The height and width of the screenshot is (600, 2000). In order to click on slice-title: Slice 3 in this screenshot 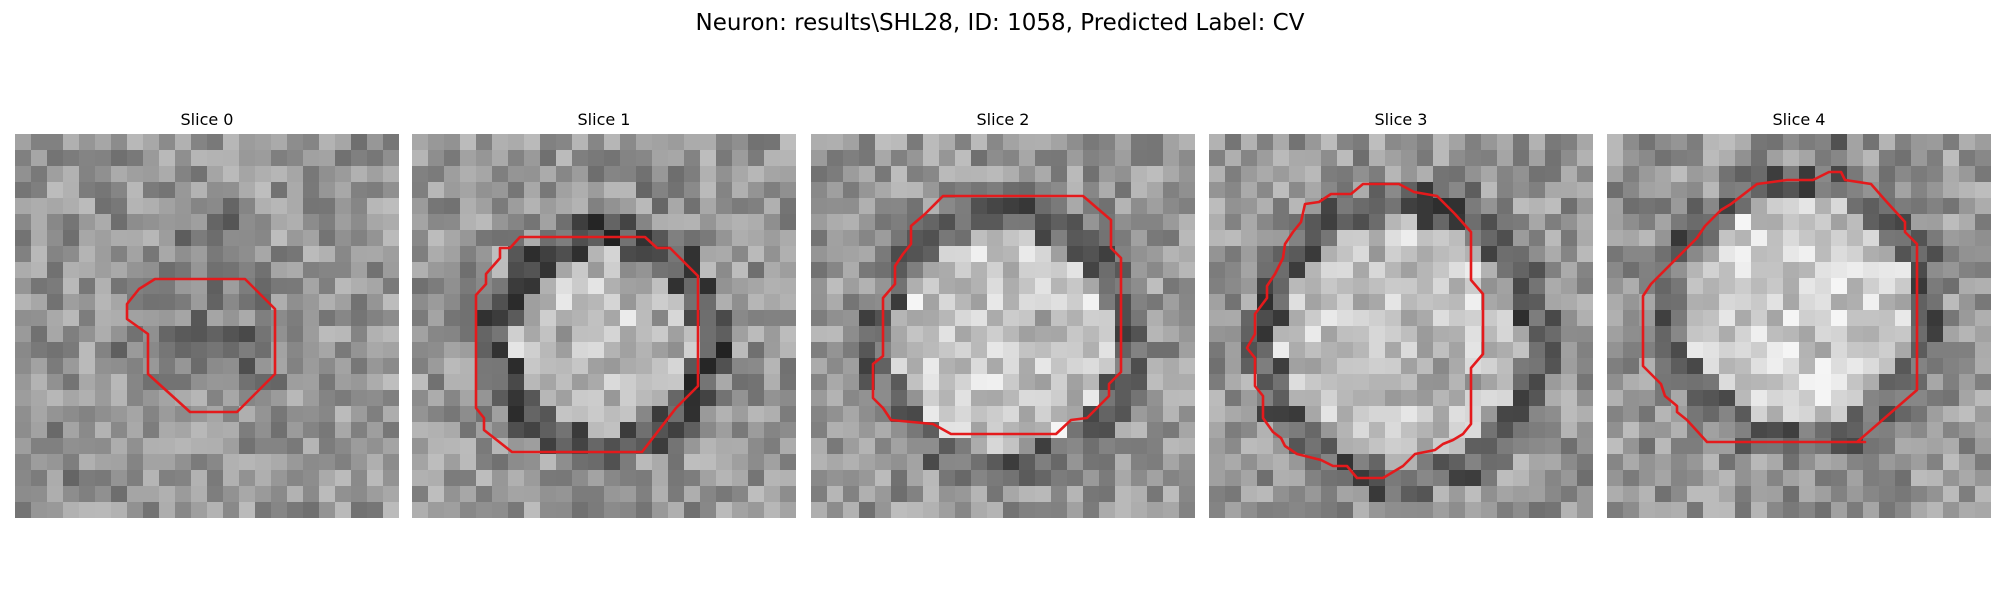, I will do `click(1401, 119)`.